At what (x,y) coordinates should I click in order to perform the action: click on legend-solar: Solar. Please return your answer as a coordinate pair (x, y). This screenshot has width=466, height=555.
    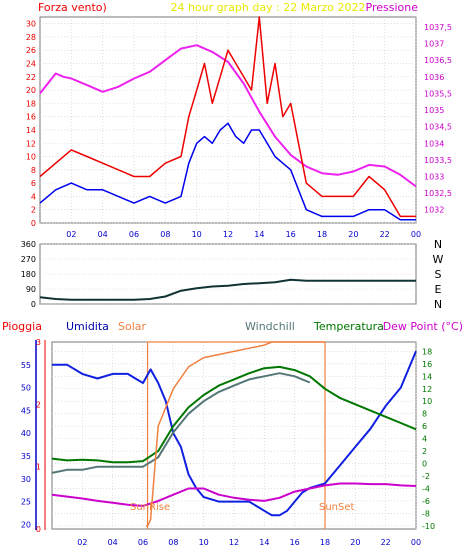
    Looking at the image, I should click on (132, 326).